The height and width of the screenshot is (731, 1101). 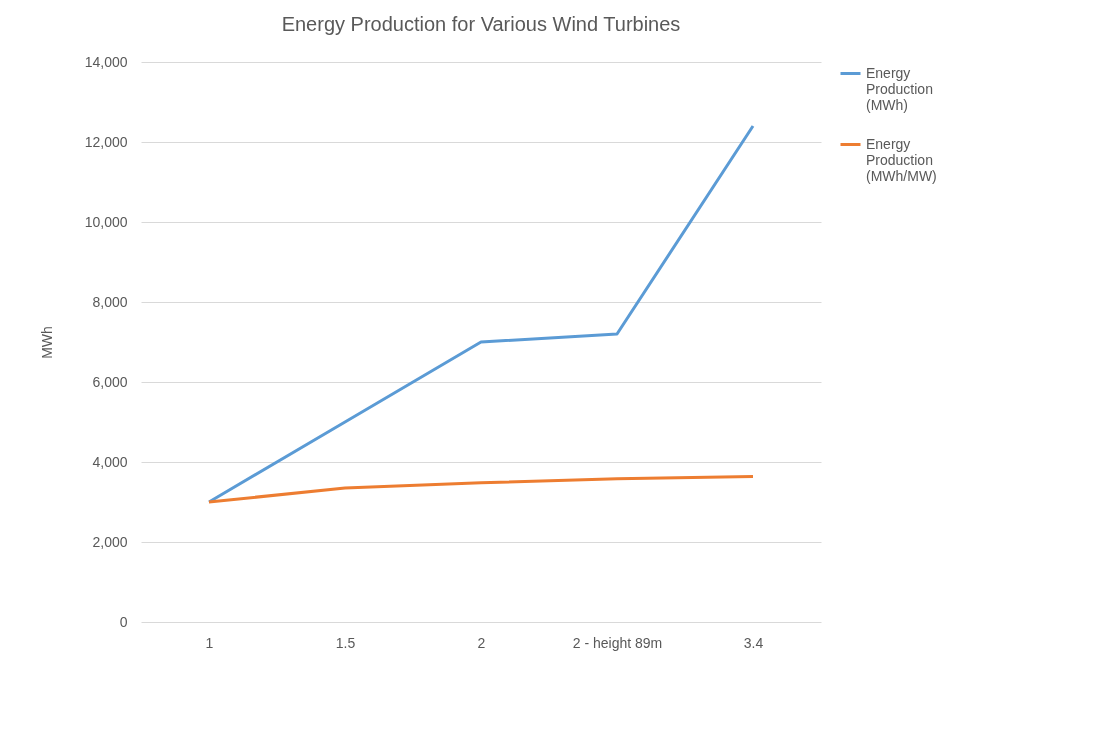 I want to click on y-tick-label: 8,000, so click(x=110, y=301).